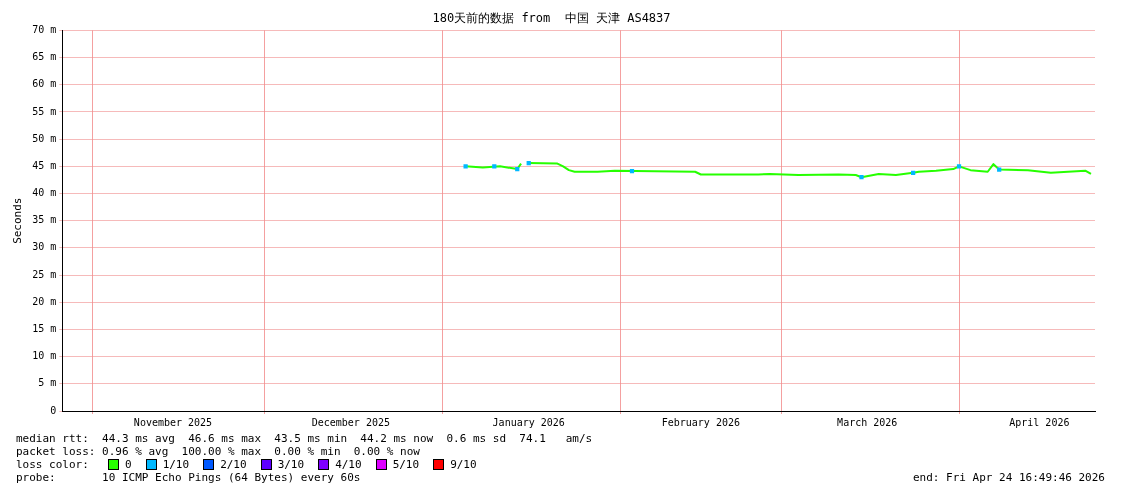 This screenshot has width=1121, height=494. What do you see at coordinates (291, 464) in the screenshot?
I see `legend-label: 3/10` at bounding box center [291, 464].